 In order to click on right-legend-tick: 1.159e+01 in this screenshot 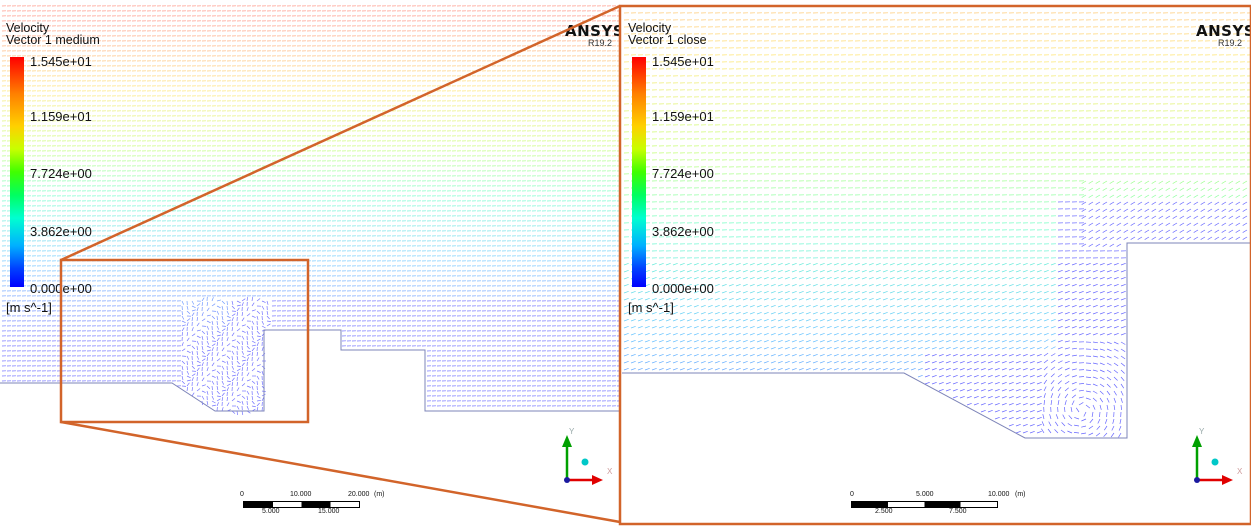, I will do `click(683, 116)`.